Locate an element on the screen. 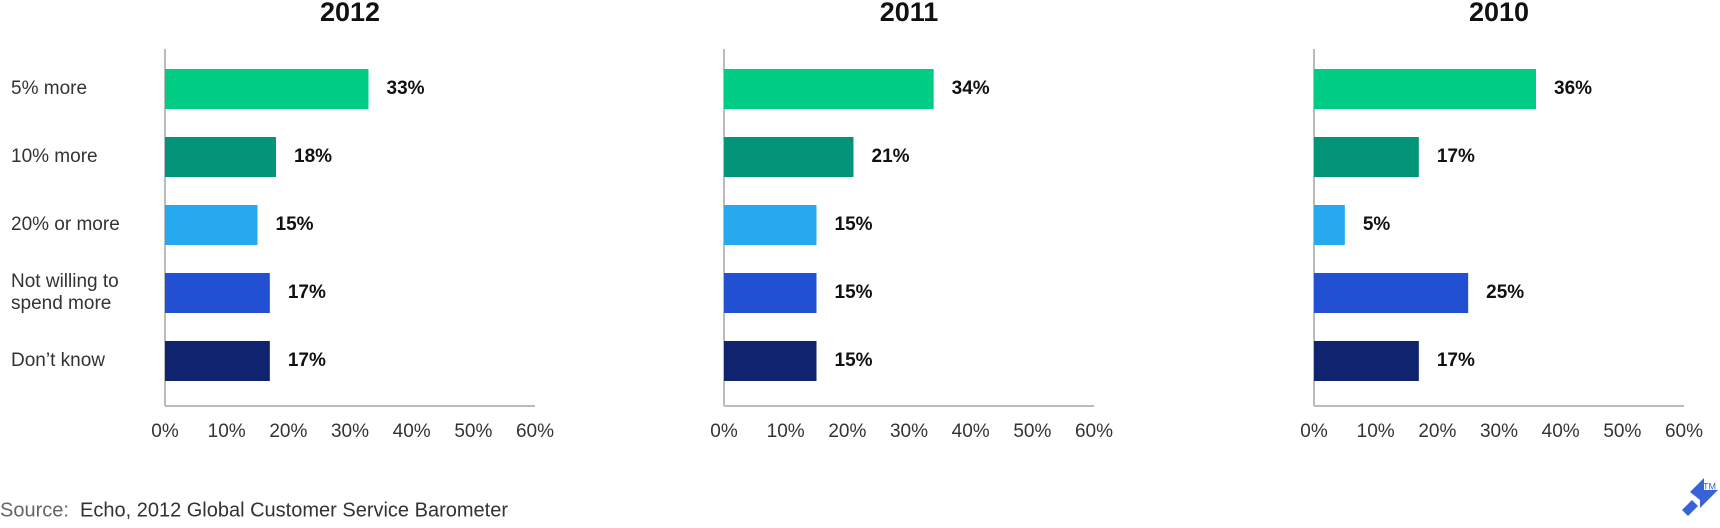 This screenshot has height=528, width=1720. value-label: 34% is located at coordinates (971, 88).